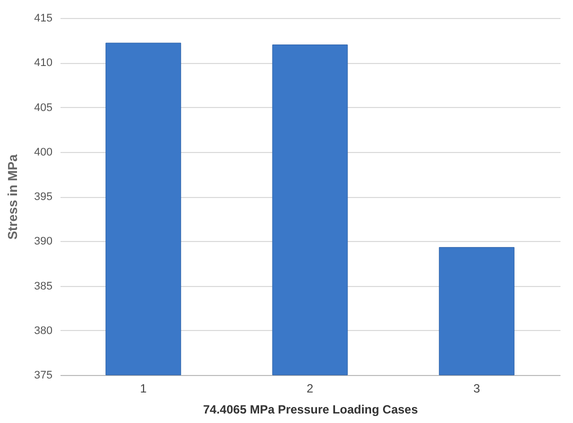 This screenshot has width=573, height=423. What do you see at coordinates (43, 197) in the screenshot?
I see `y-tick-label: 395` at bounding box center [43, 197].